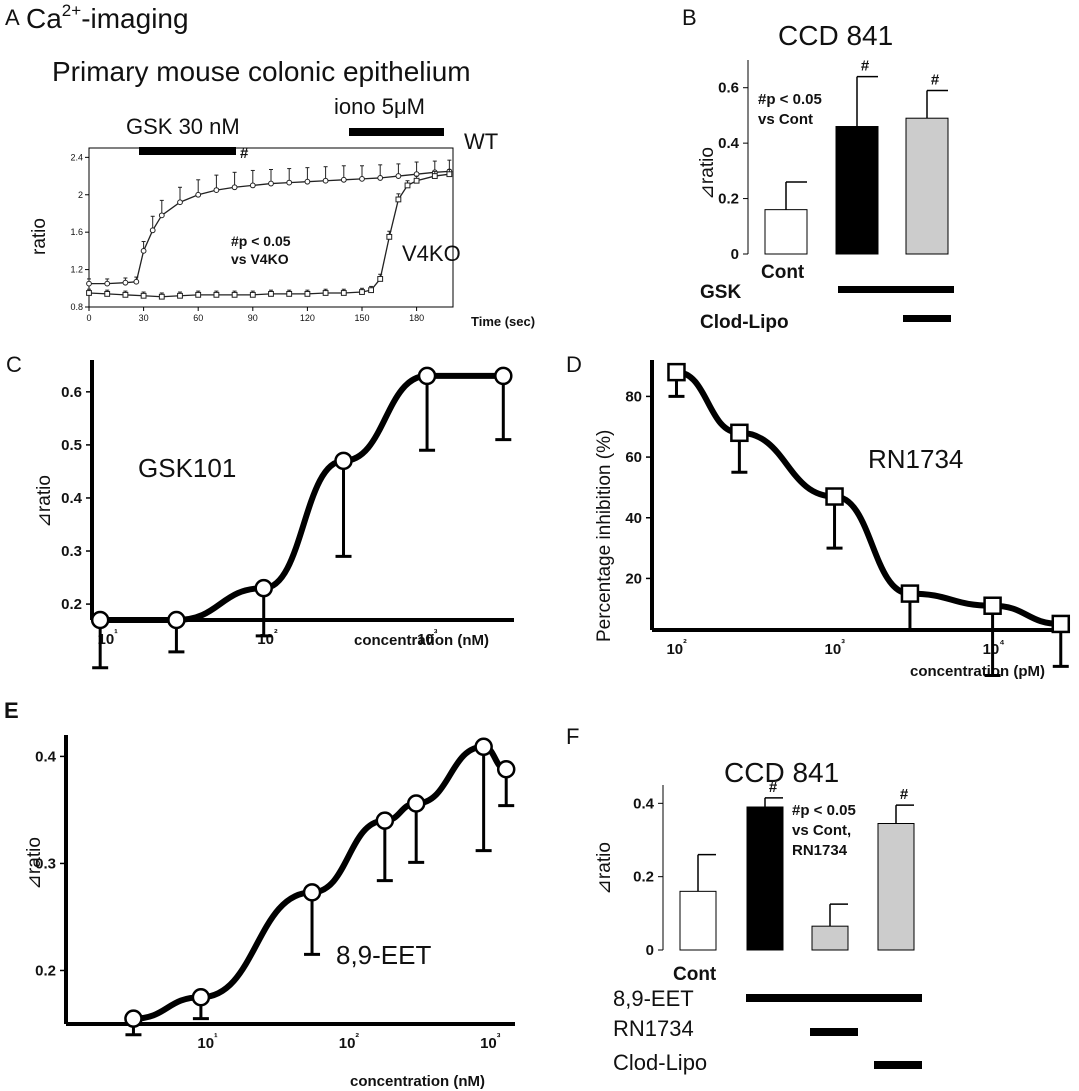 The height and width of the screenshot is (1091, 1079). Describe the element at coordinates (833, 160) in the screenshot. I see `panel-b-plot: 0 0.2 0.4 0.6 # #` at that location.